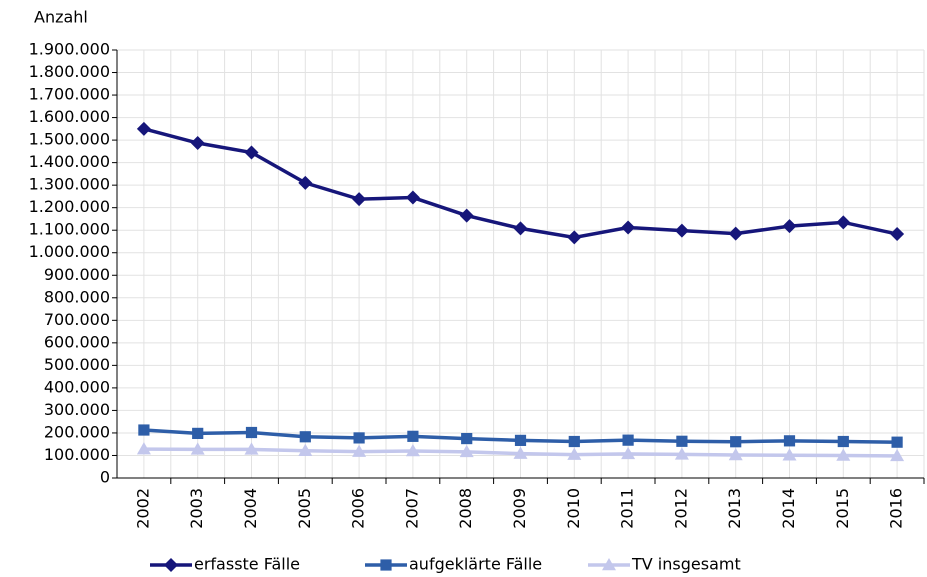  What do you see at coordinates (734, 508) in the screenshot?
I see `x-tick-label: 2013` at bounding box center [734, 508].